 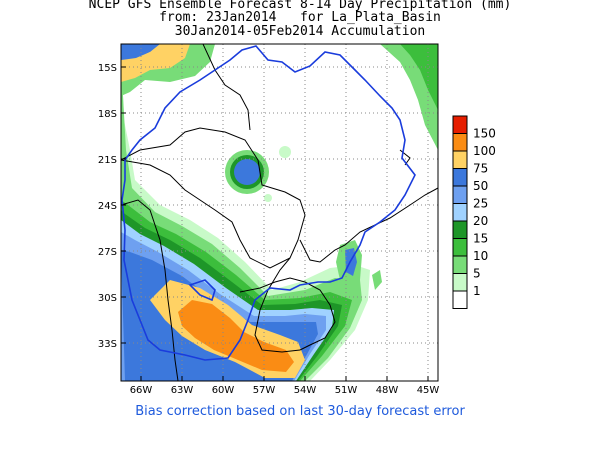 I want to click on lat-label: 24S, so click(x=107, y=206).